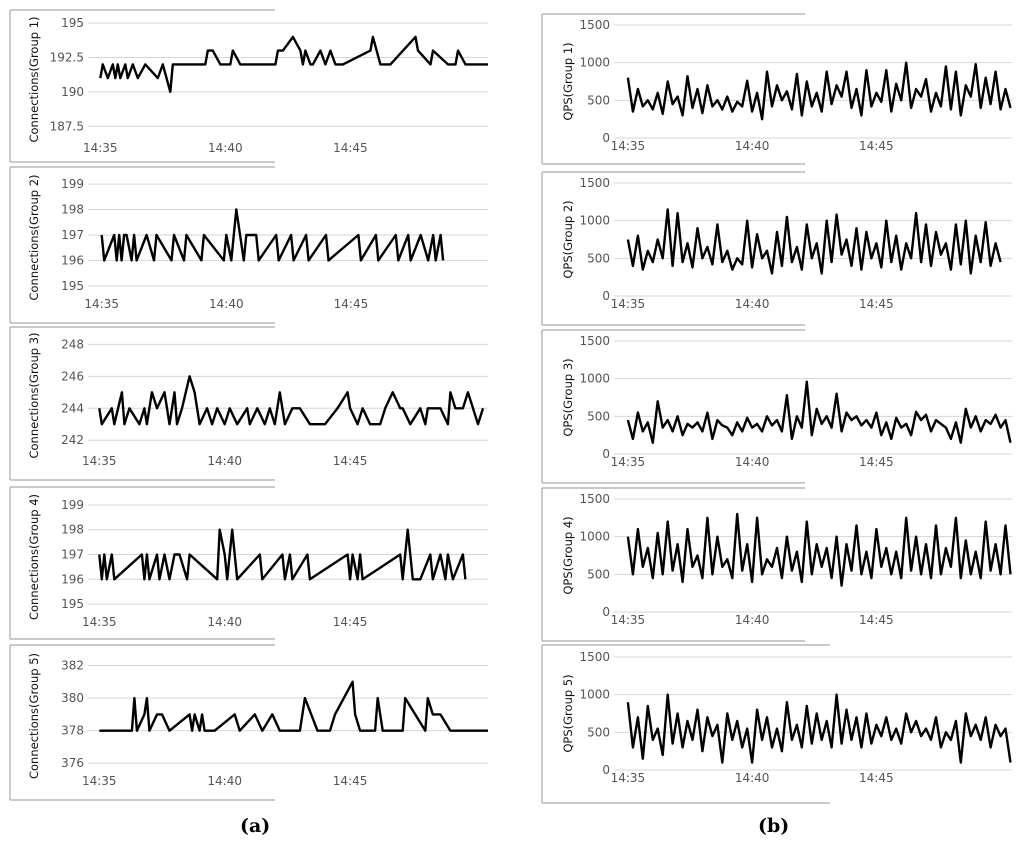  Describe the element at coordinates (568, 713) in the screenshot. I see `y-axis-label: QPS(Group 5)` at that location.